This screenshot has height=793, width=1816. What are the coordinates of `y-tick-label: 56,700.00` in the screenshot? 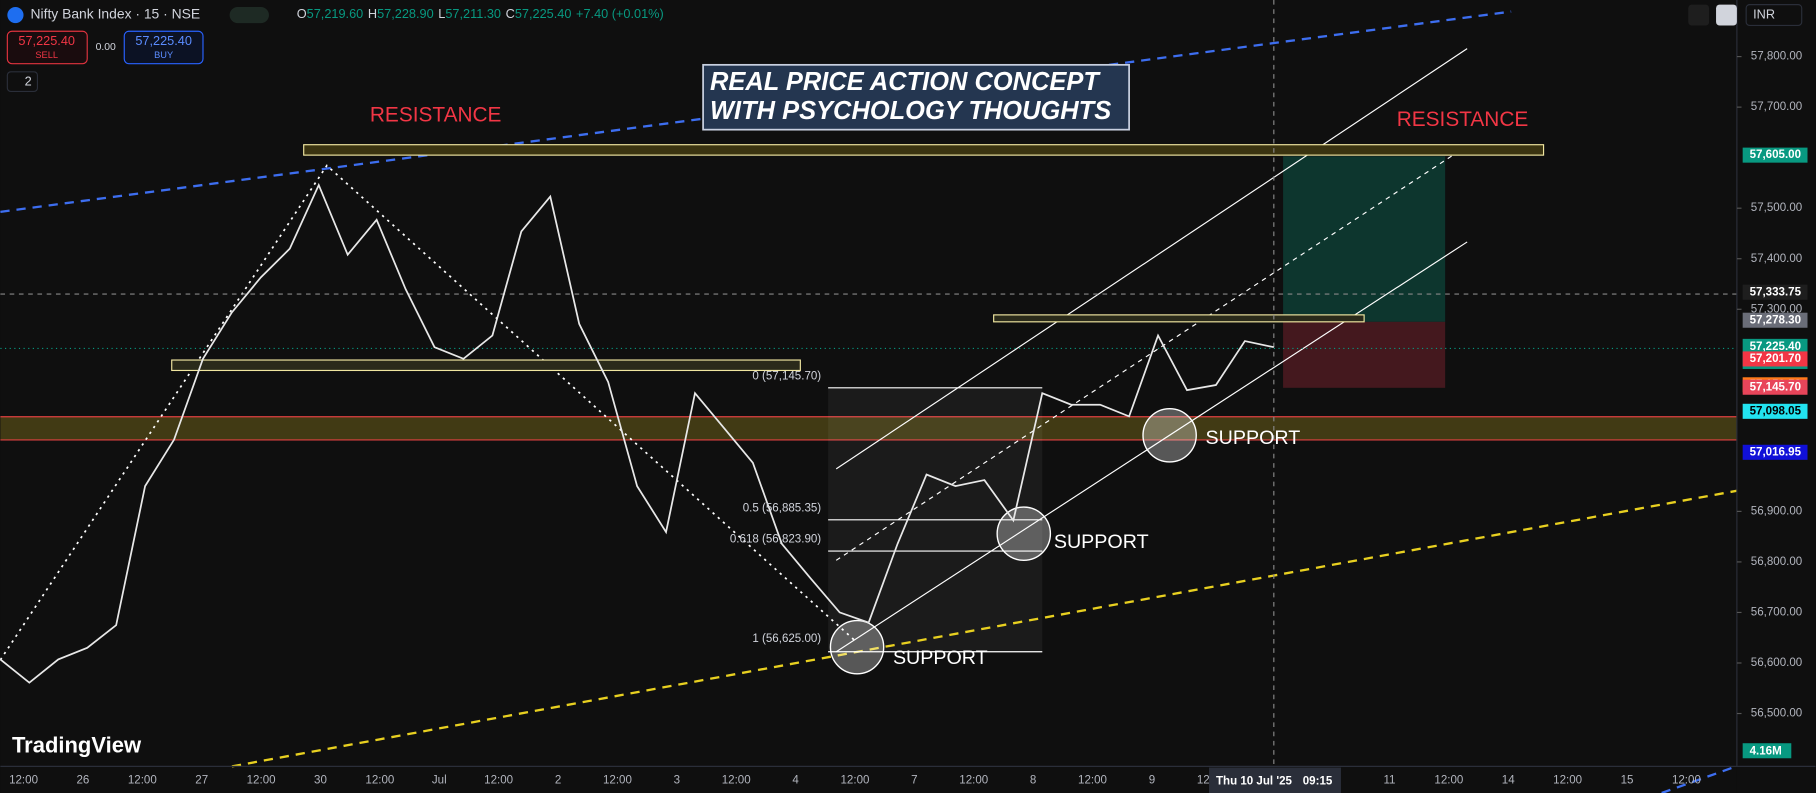 It's located at (1776, 613).